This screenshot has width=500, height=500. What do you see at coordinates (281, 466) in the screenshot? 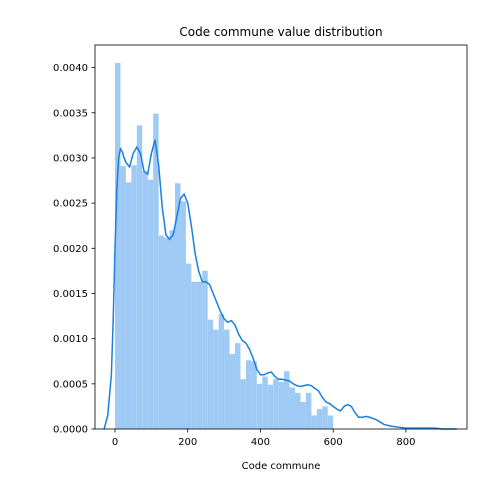
I see `x-axis-label: Code commune` at bounding box center [281, 466].